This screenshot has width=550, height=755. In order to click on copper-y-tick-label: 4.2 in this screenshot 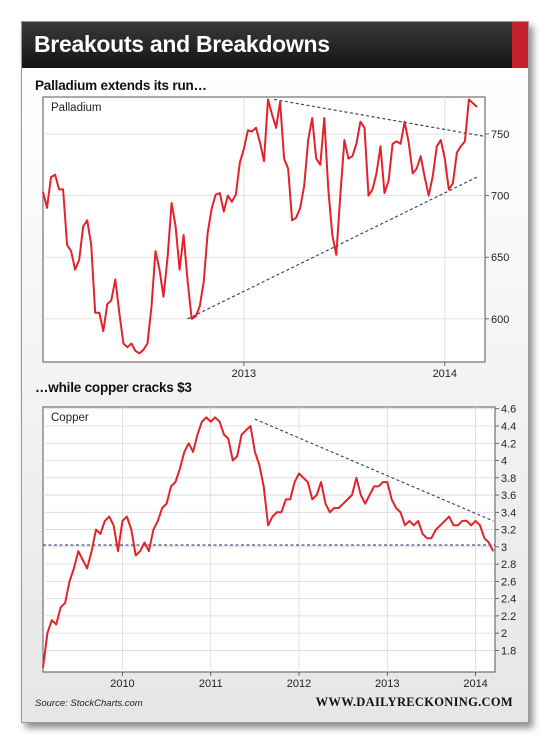, I will do `click(508, 444)`.